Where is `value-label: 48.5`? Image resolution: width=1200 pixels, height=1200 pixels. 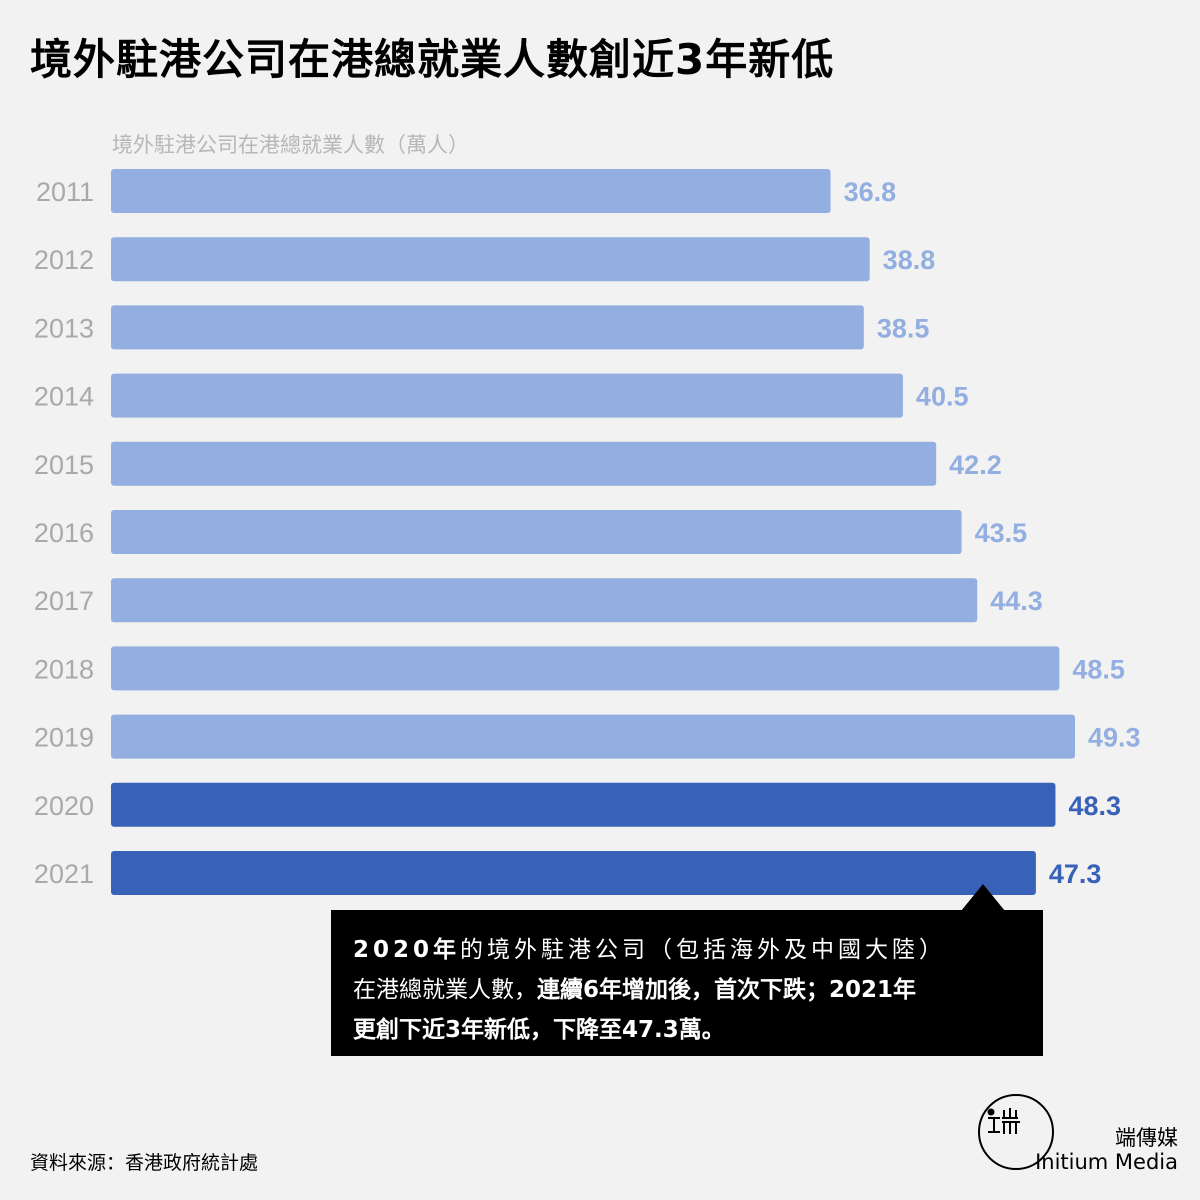 value-label: 48.5 is located at coordinates (1098, 669).